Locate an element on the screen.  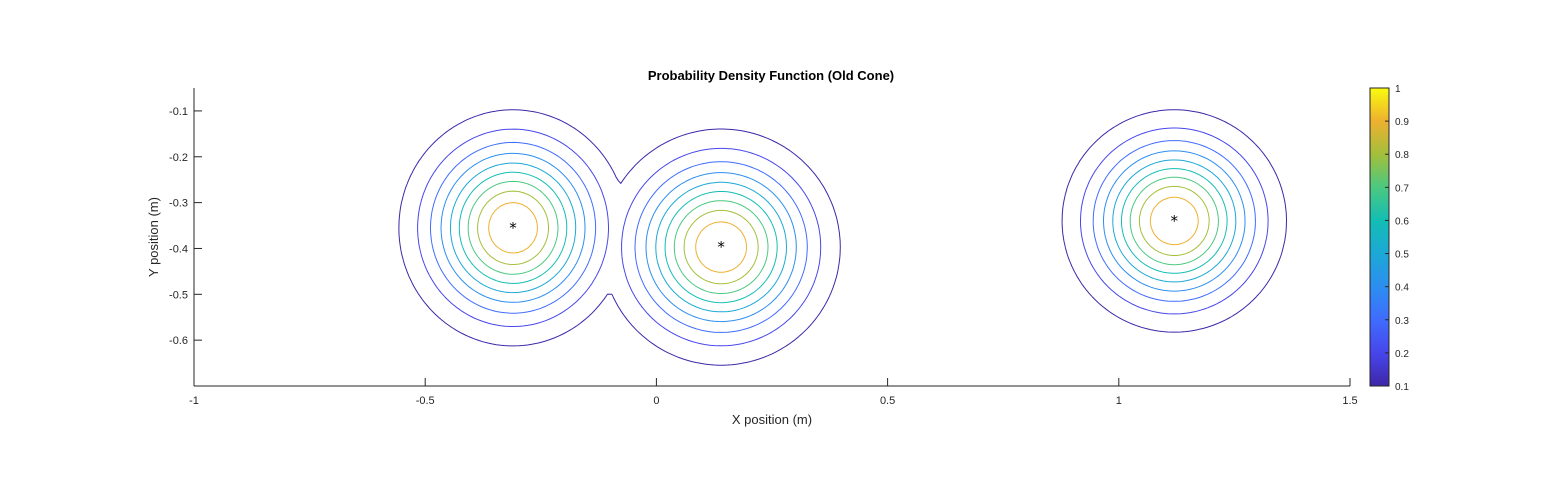
y-tick-label: -0.2 is located at coordinates (178, 158).